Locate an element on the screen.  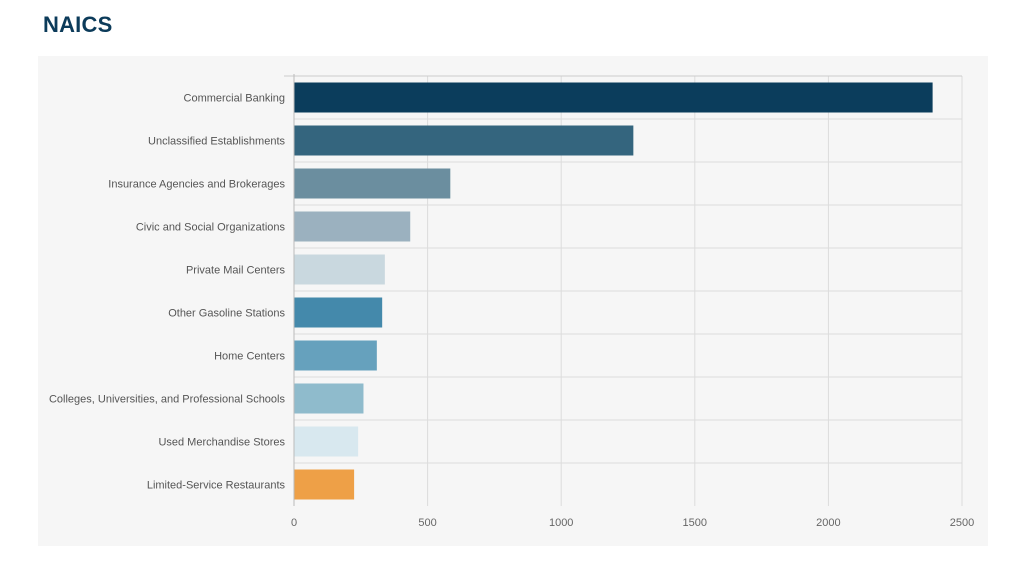
category-label: Home Centers is located at coordinates (249, 357).